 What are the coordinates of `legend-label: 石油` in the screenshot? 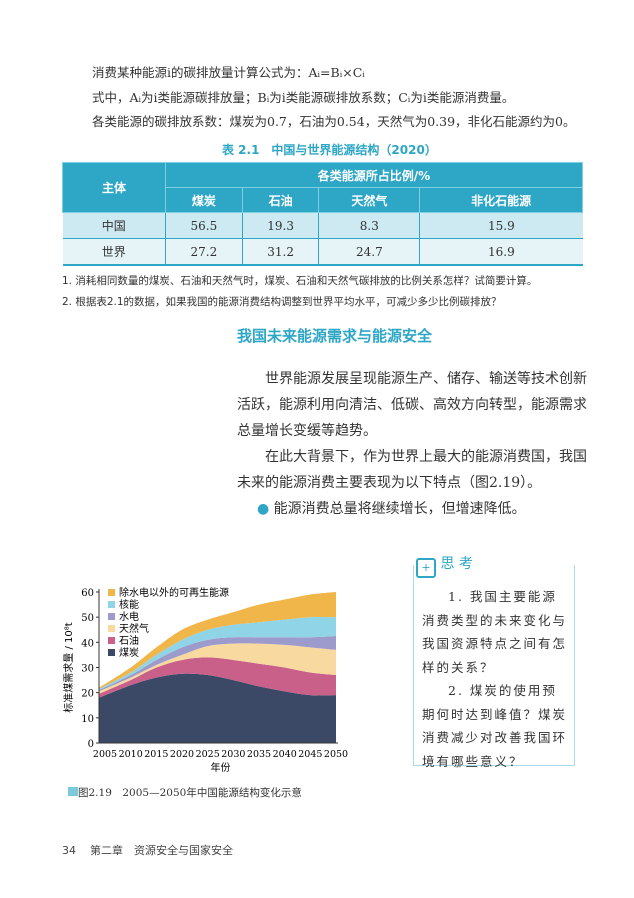 It's located at (129, 640).